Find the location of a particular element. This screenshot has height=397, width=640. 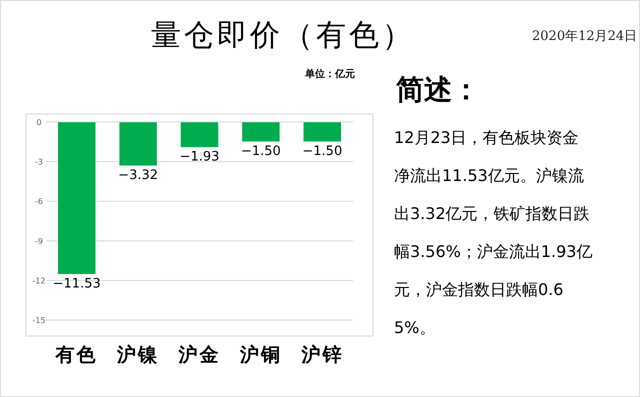

chart-title: 量仓即价（有色） is located at coordinates (283, 36).